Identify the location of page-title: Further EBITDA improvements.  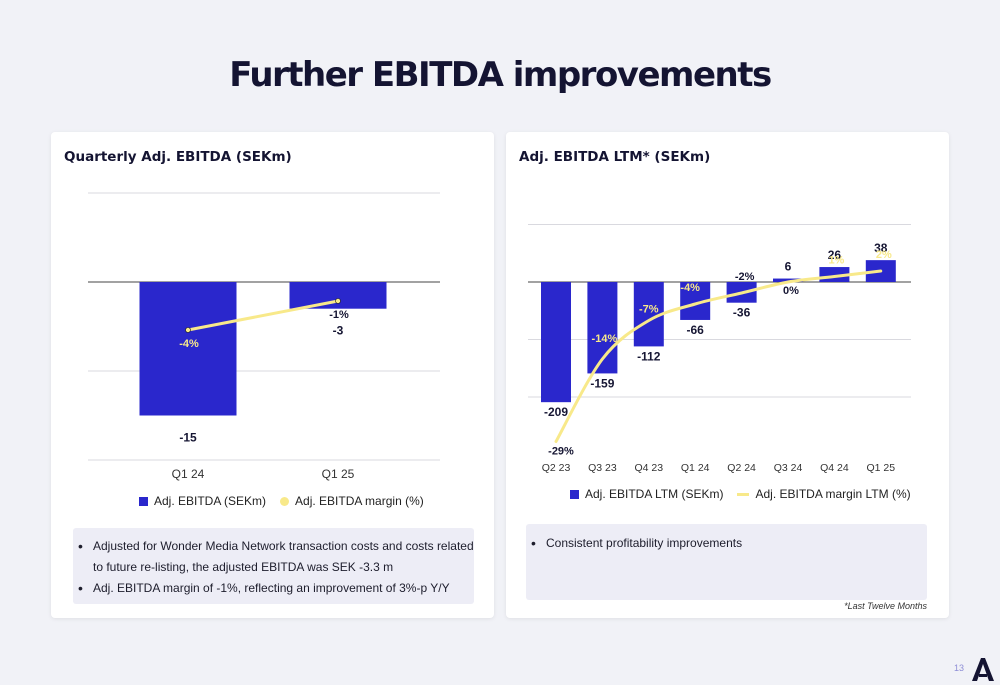
(500, 75).